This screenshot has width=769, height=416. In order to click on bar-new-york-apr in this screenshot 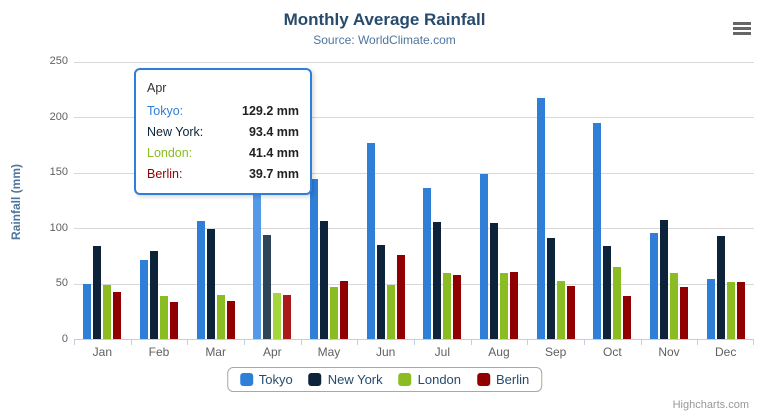, I will do `click(267, 287)`.